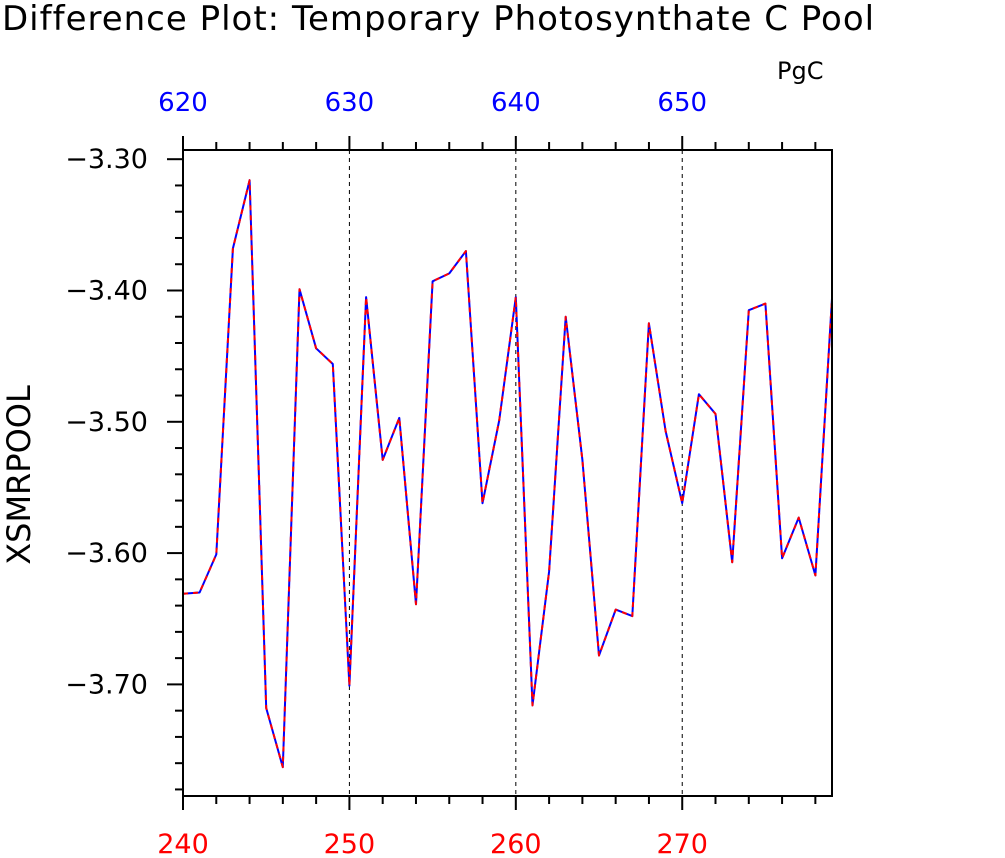 This screenshot has width=1005, height=858. Describe the element at coordinates (682, 103) in the screenshot. I see `x-top-tick-label: 650` at that location.